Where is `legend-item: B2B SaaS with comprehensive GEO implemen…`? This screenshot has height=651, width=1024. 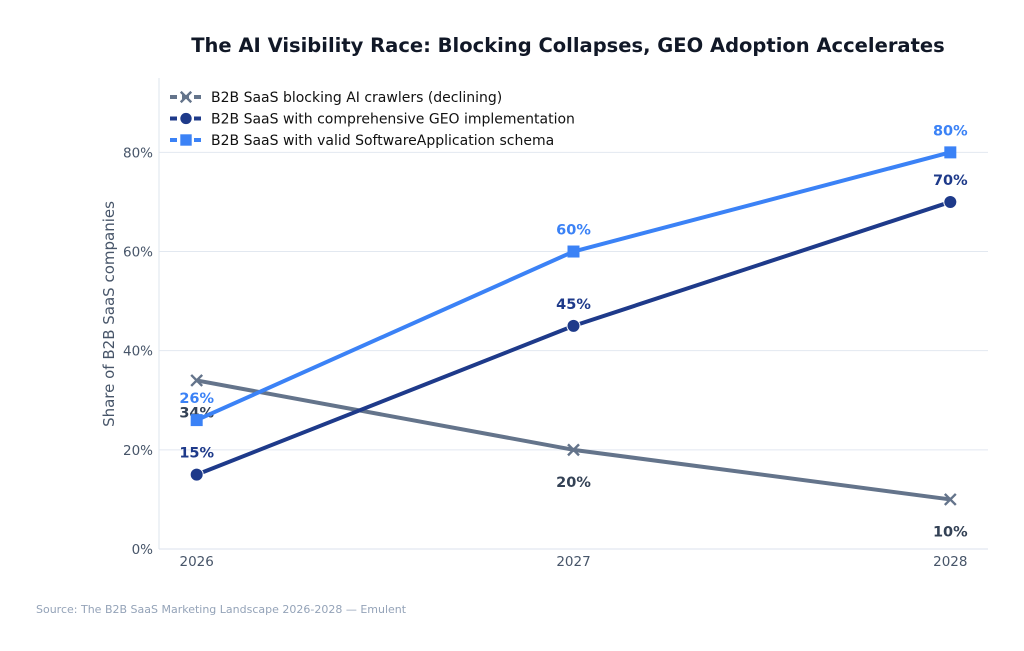
legend-item: B2B SaaS with comprehensive GEO implemen… is located at coordinates (372, 120).